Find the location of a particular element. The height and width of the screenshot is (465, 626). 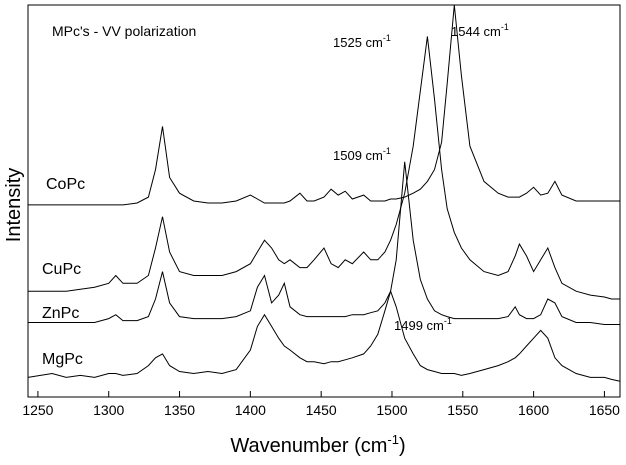

peak-annotation: 1525 cm-1 is located at coordinates (362, 41).